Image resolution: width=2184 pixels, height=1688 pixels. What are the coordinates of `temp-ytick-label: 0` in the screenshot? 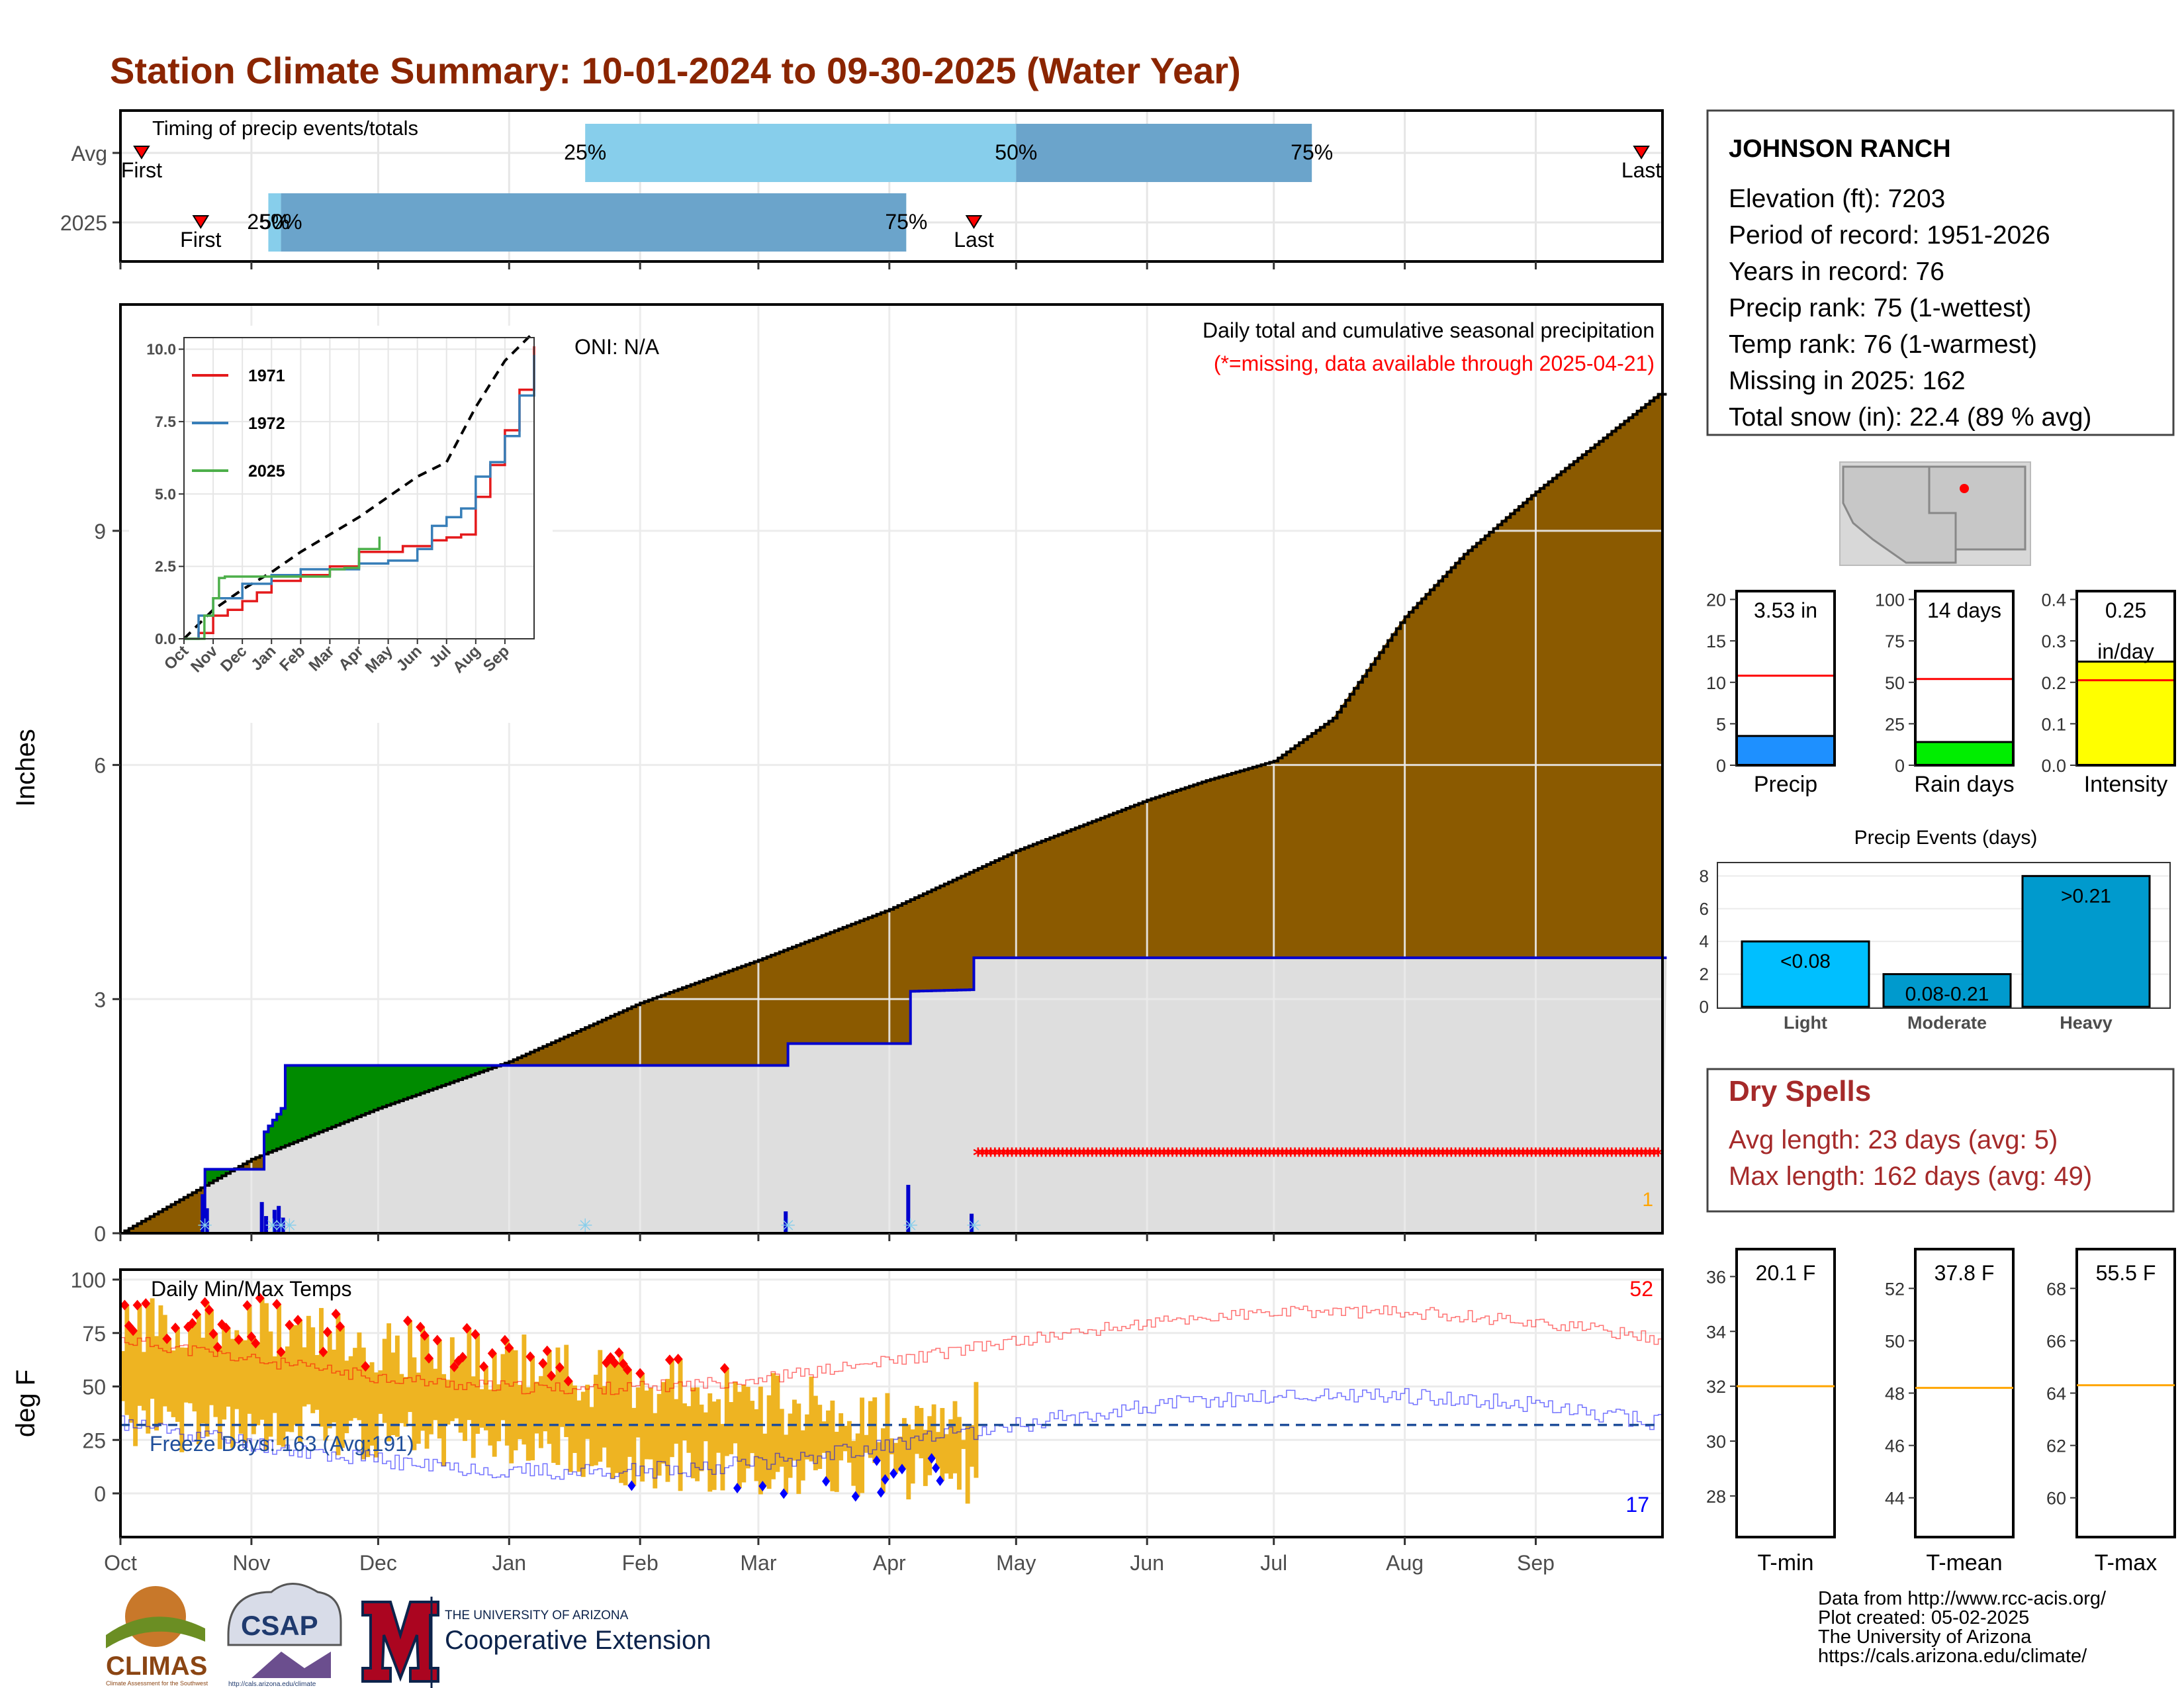 It's located at (100, 1494).